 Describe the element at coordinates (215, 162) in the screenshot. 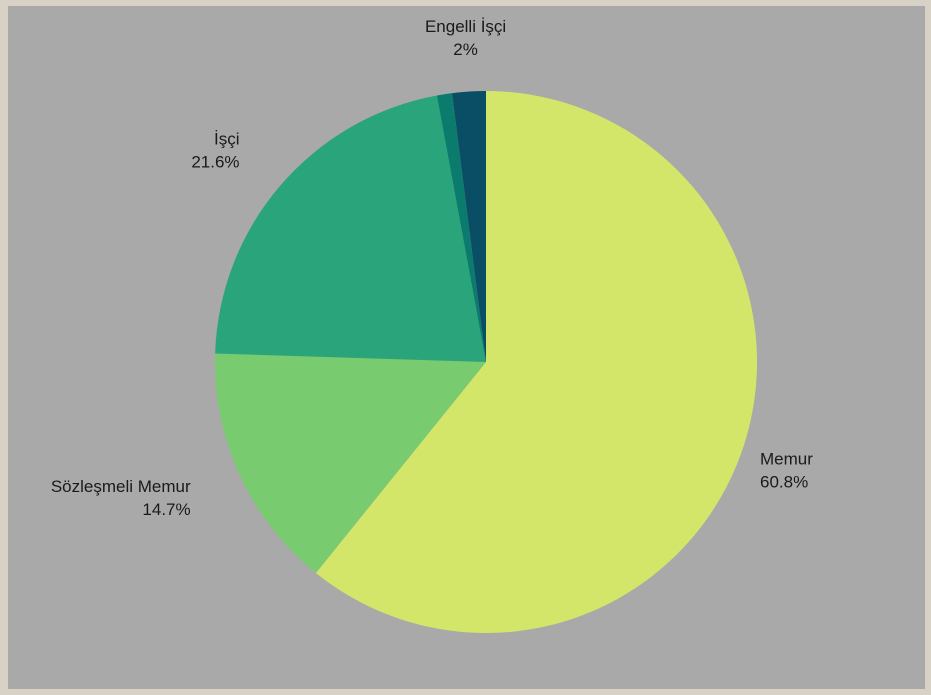

I see `slice-percent-label: 21.6%` at that location.